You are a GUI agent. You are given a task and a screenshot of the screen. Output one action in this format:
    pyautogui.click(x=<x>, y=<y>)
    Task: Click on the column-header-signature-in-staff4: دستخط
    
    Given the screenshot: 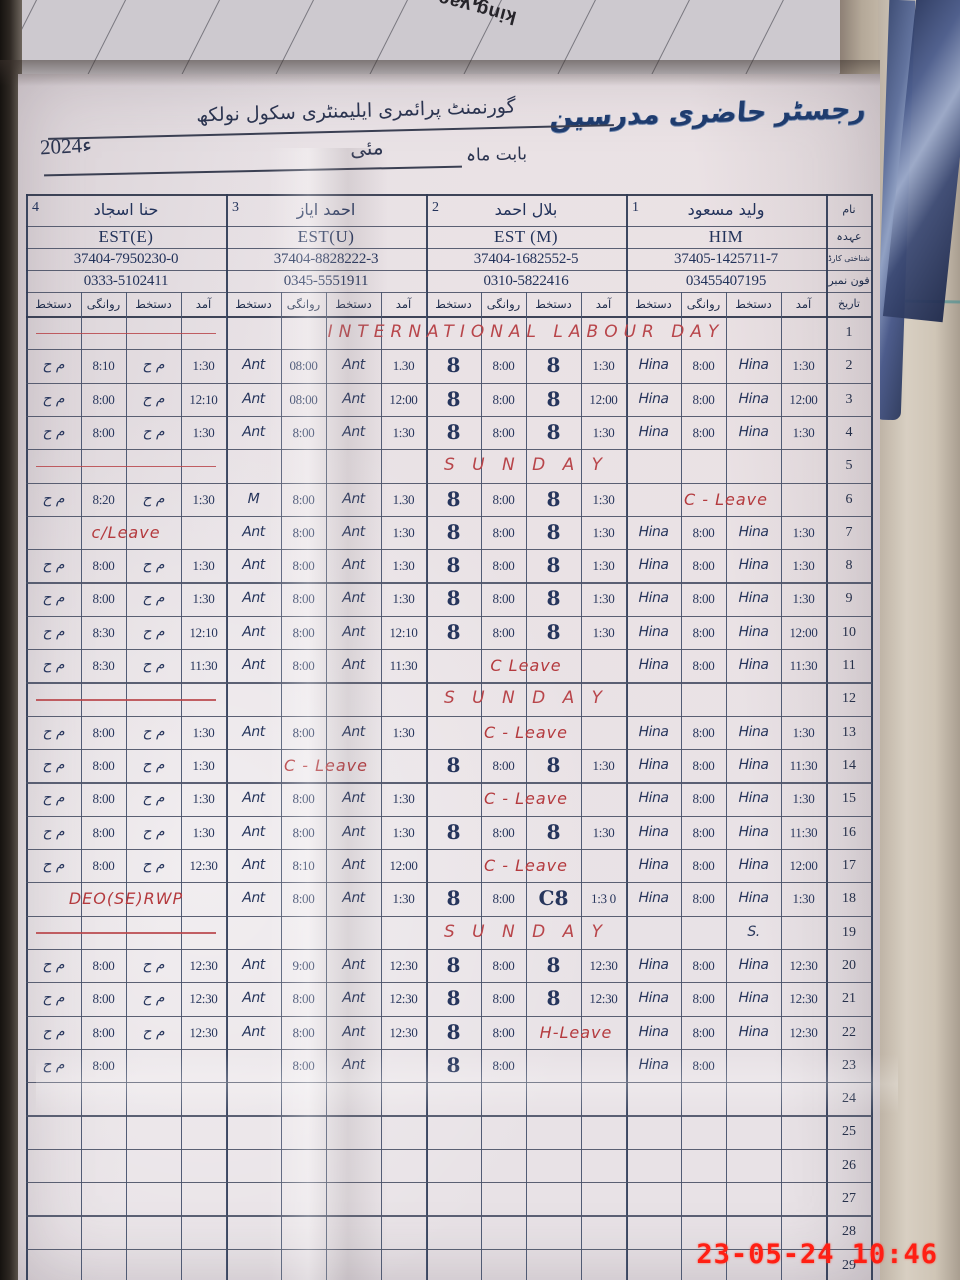 What is the action you would take?
    pyautogui.click(x=153, y=304)
    